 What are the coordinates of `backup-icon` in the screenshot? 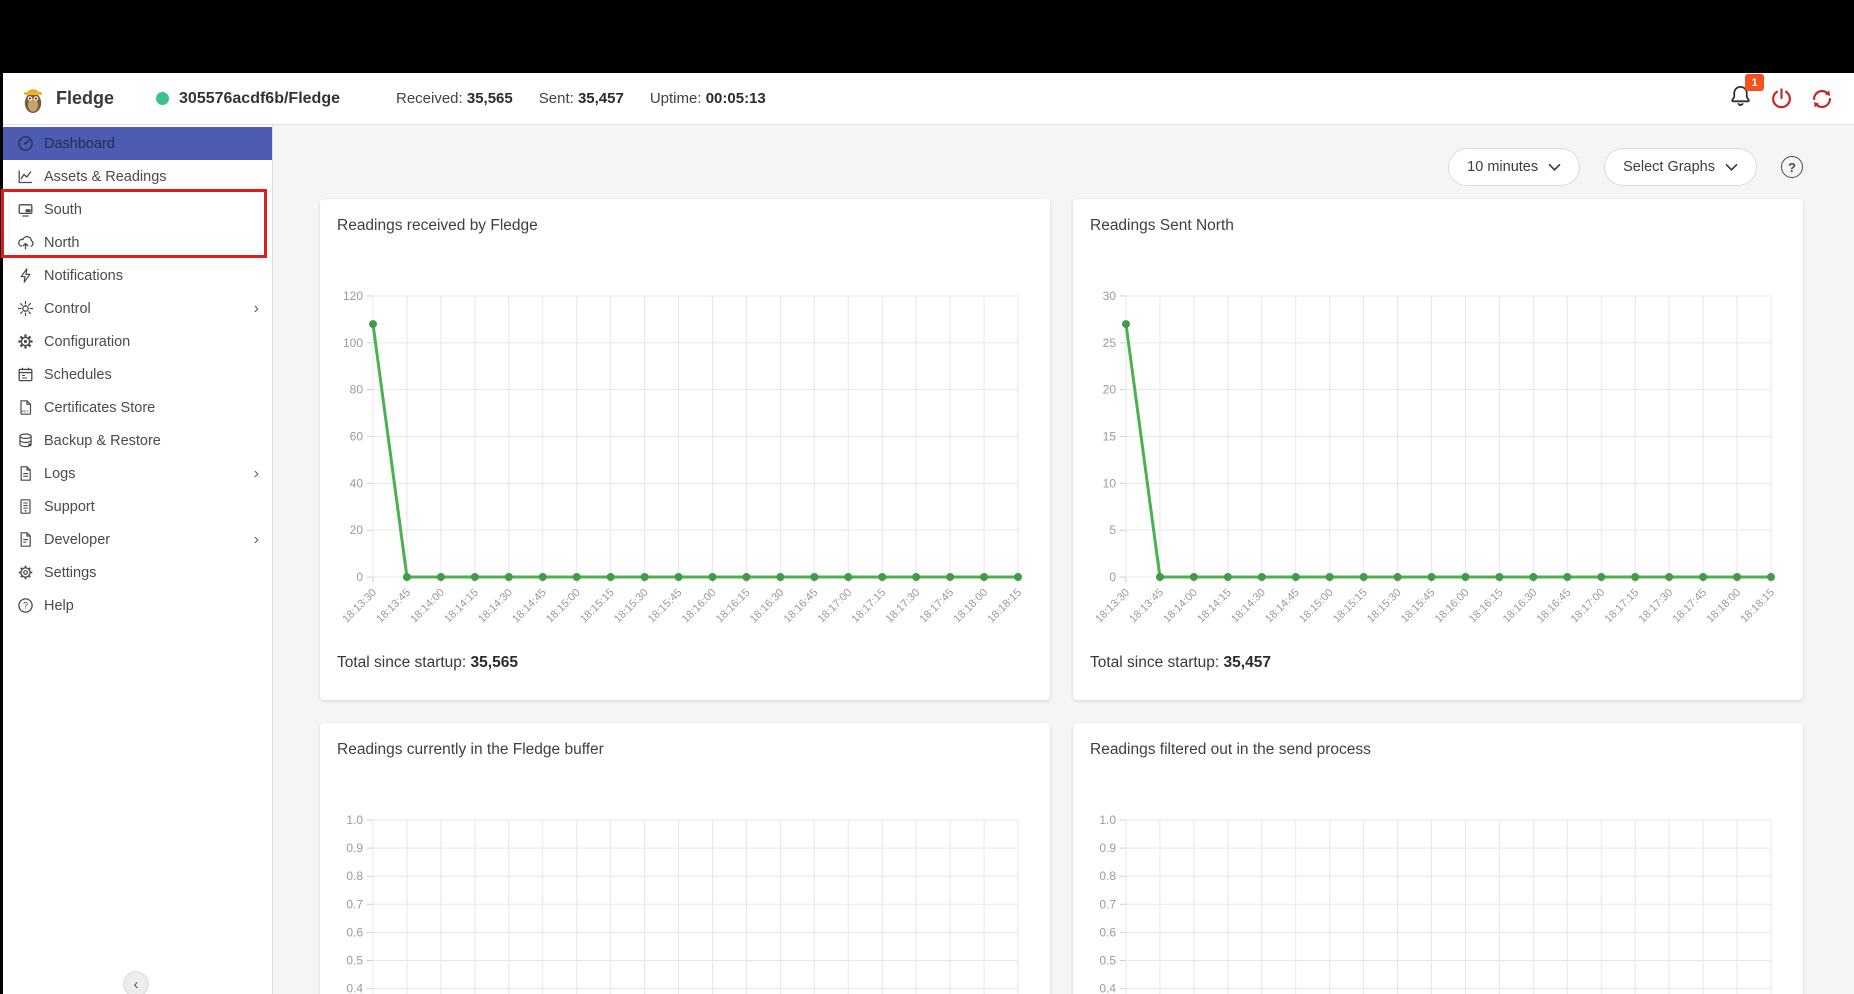 It's located at (25, 440).